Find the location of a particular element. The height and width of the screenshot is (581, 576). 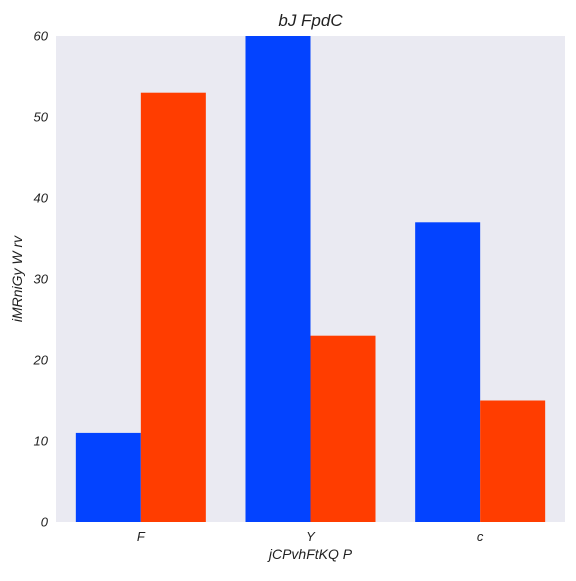

y-tick-label: 60 is located at coordinates (41, 36).